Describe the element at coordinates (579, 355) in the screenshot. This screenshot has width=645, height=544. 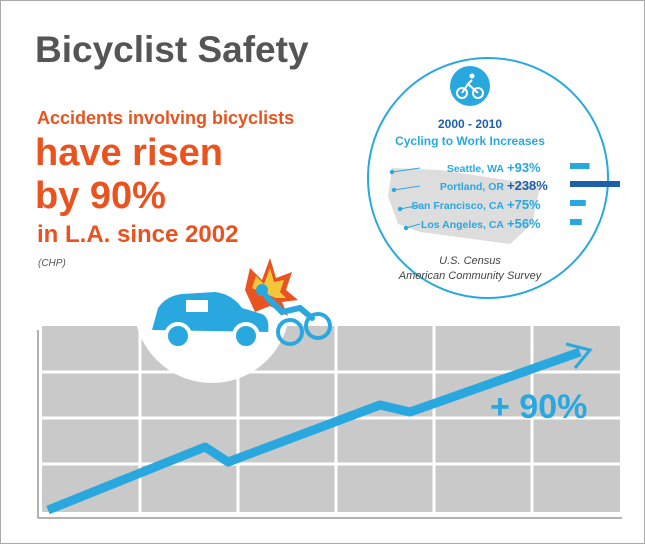
I see `trend-arrow` at that location.